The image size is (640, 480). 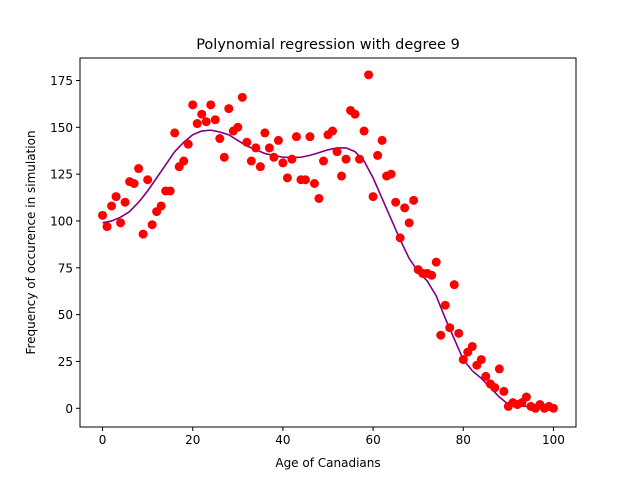 What do you see at coordinates (192, 440) in the screenshot?
I see `x-tick-label: 20` at bounding box center [192, 440].